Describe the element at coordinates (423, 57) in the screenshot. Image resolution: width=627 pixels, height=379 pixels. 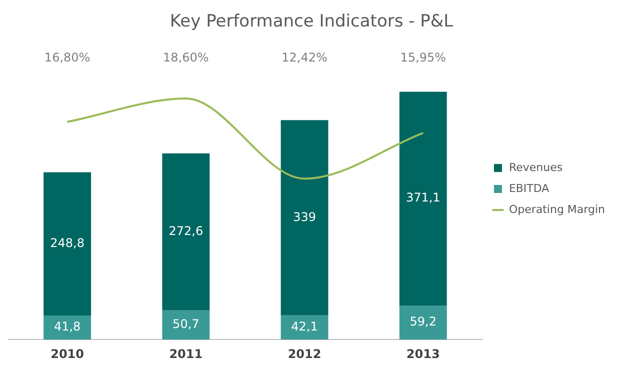
I see `data-label: 15,95%` at that location.